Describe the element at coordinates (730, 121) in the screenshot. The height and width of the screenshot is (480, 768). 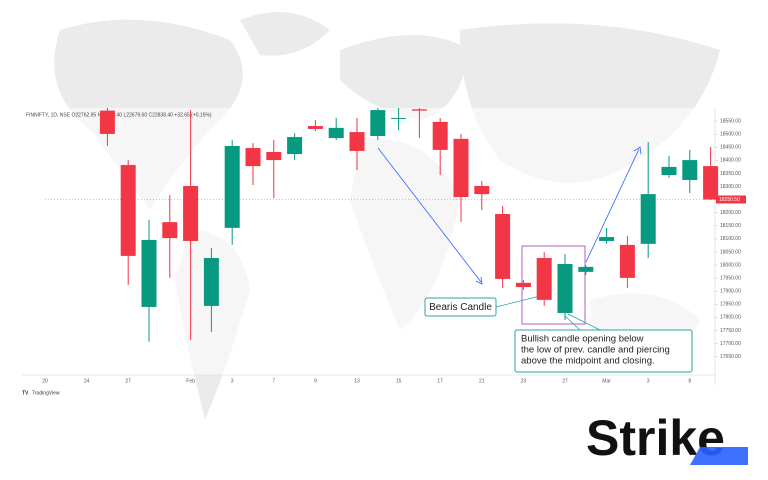
I see `y-tick-label: 18550.00` at that location.